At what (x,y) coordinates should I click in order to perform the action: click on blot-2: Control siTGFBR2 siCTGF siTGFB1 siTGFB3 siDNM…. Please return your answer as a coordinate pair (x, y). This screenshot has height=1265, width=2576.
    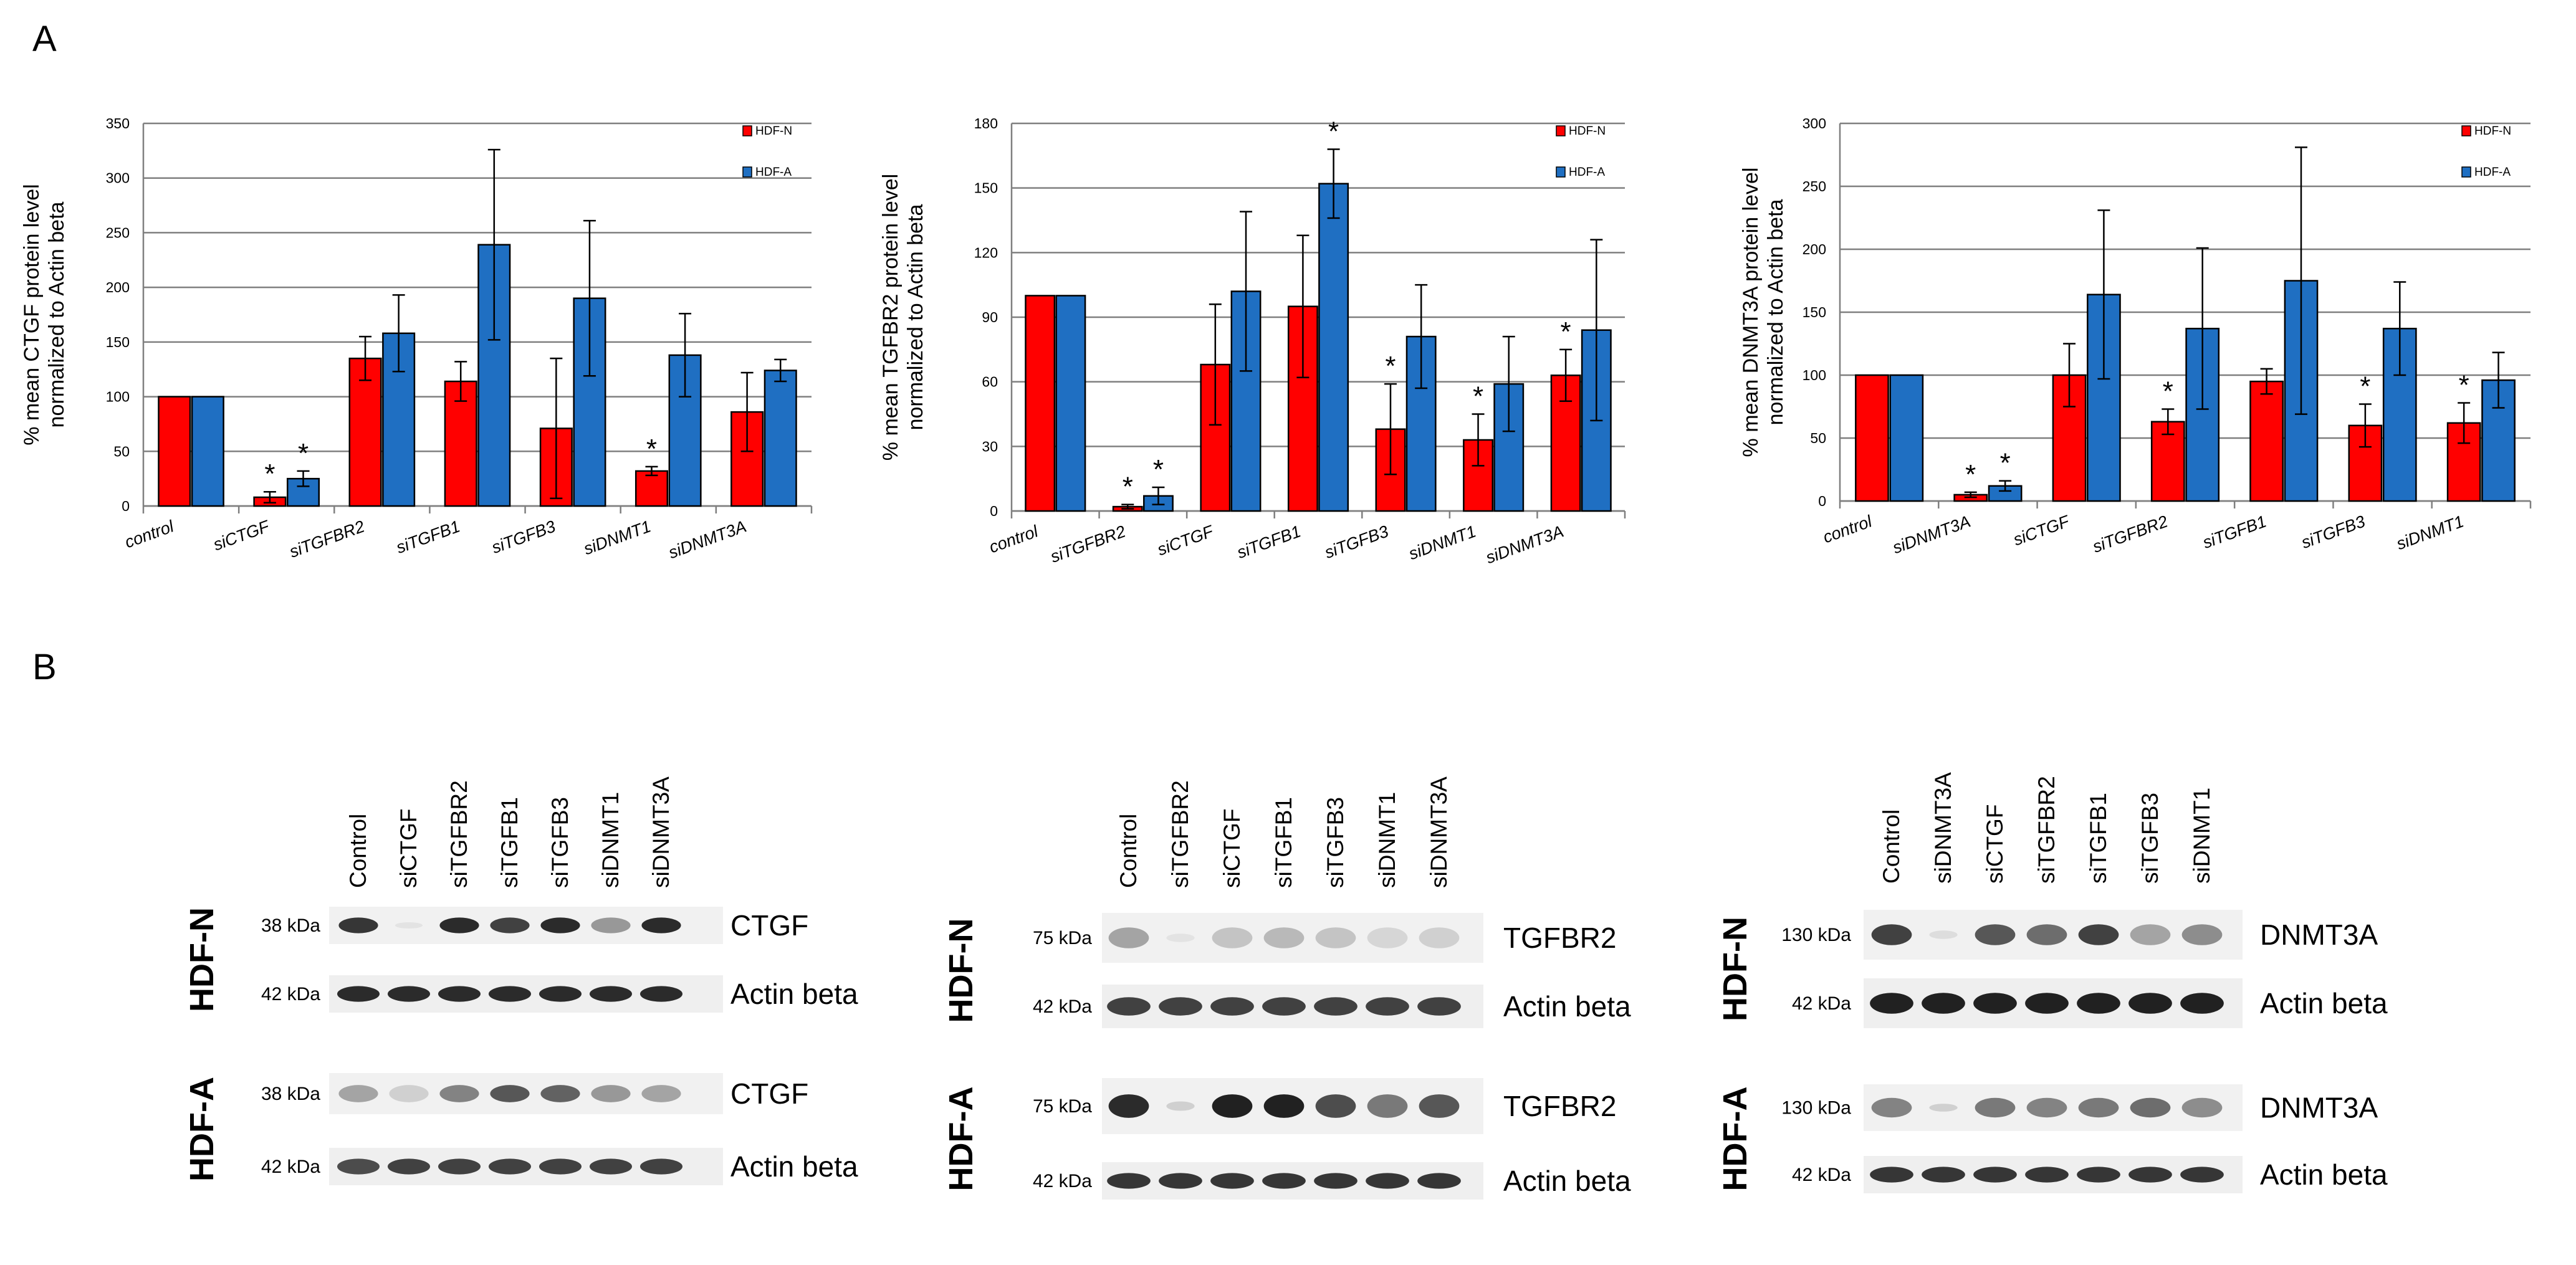
    Looking at the image, I should click on (1287, 988).